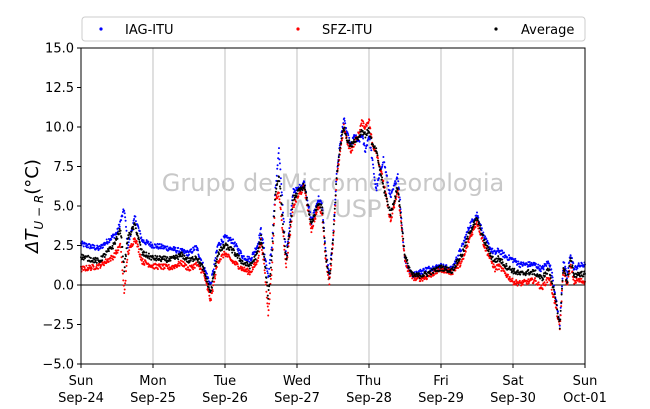 This screenshot has width=650, height=409. I want to click on y-tick-label: −2.5, so click(58, 325).